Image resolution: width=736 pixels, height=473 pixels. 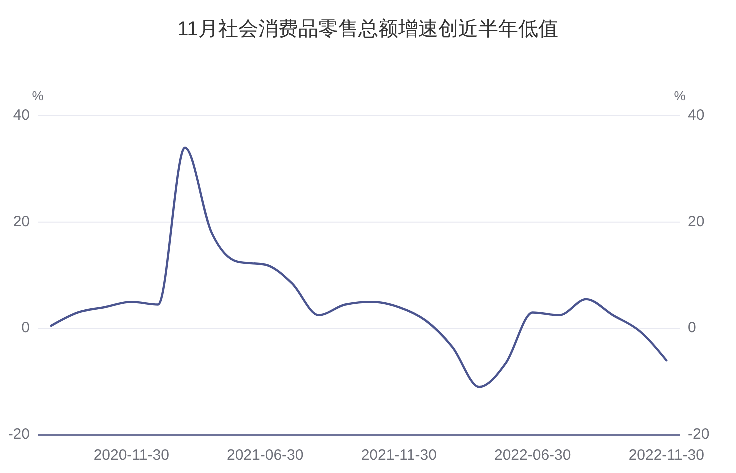 What do you see at coordinates (699, 434) in the screenshot?
I see `y2-tick-label: -20` at bounding box center [699, 434].